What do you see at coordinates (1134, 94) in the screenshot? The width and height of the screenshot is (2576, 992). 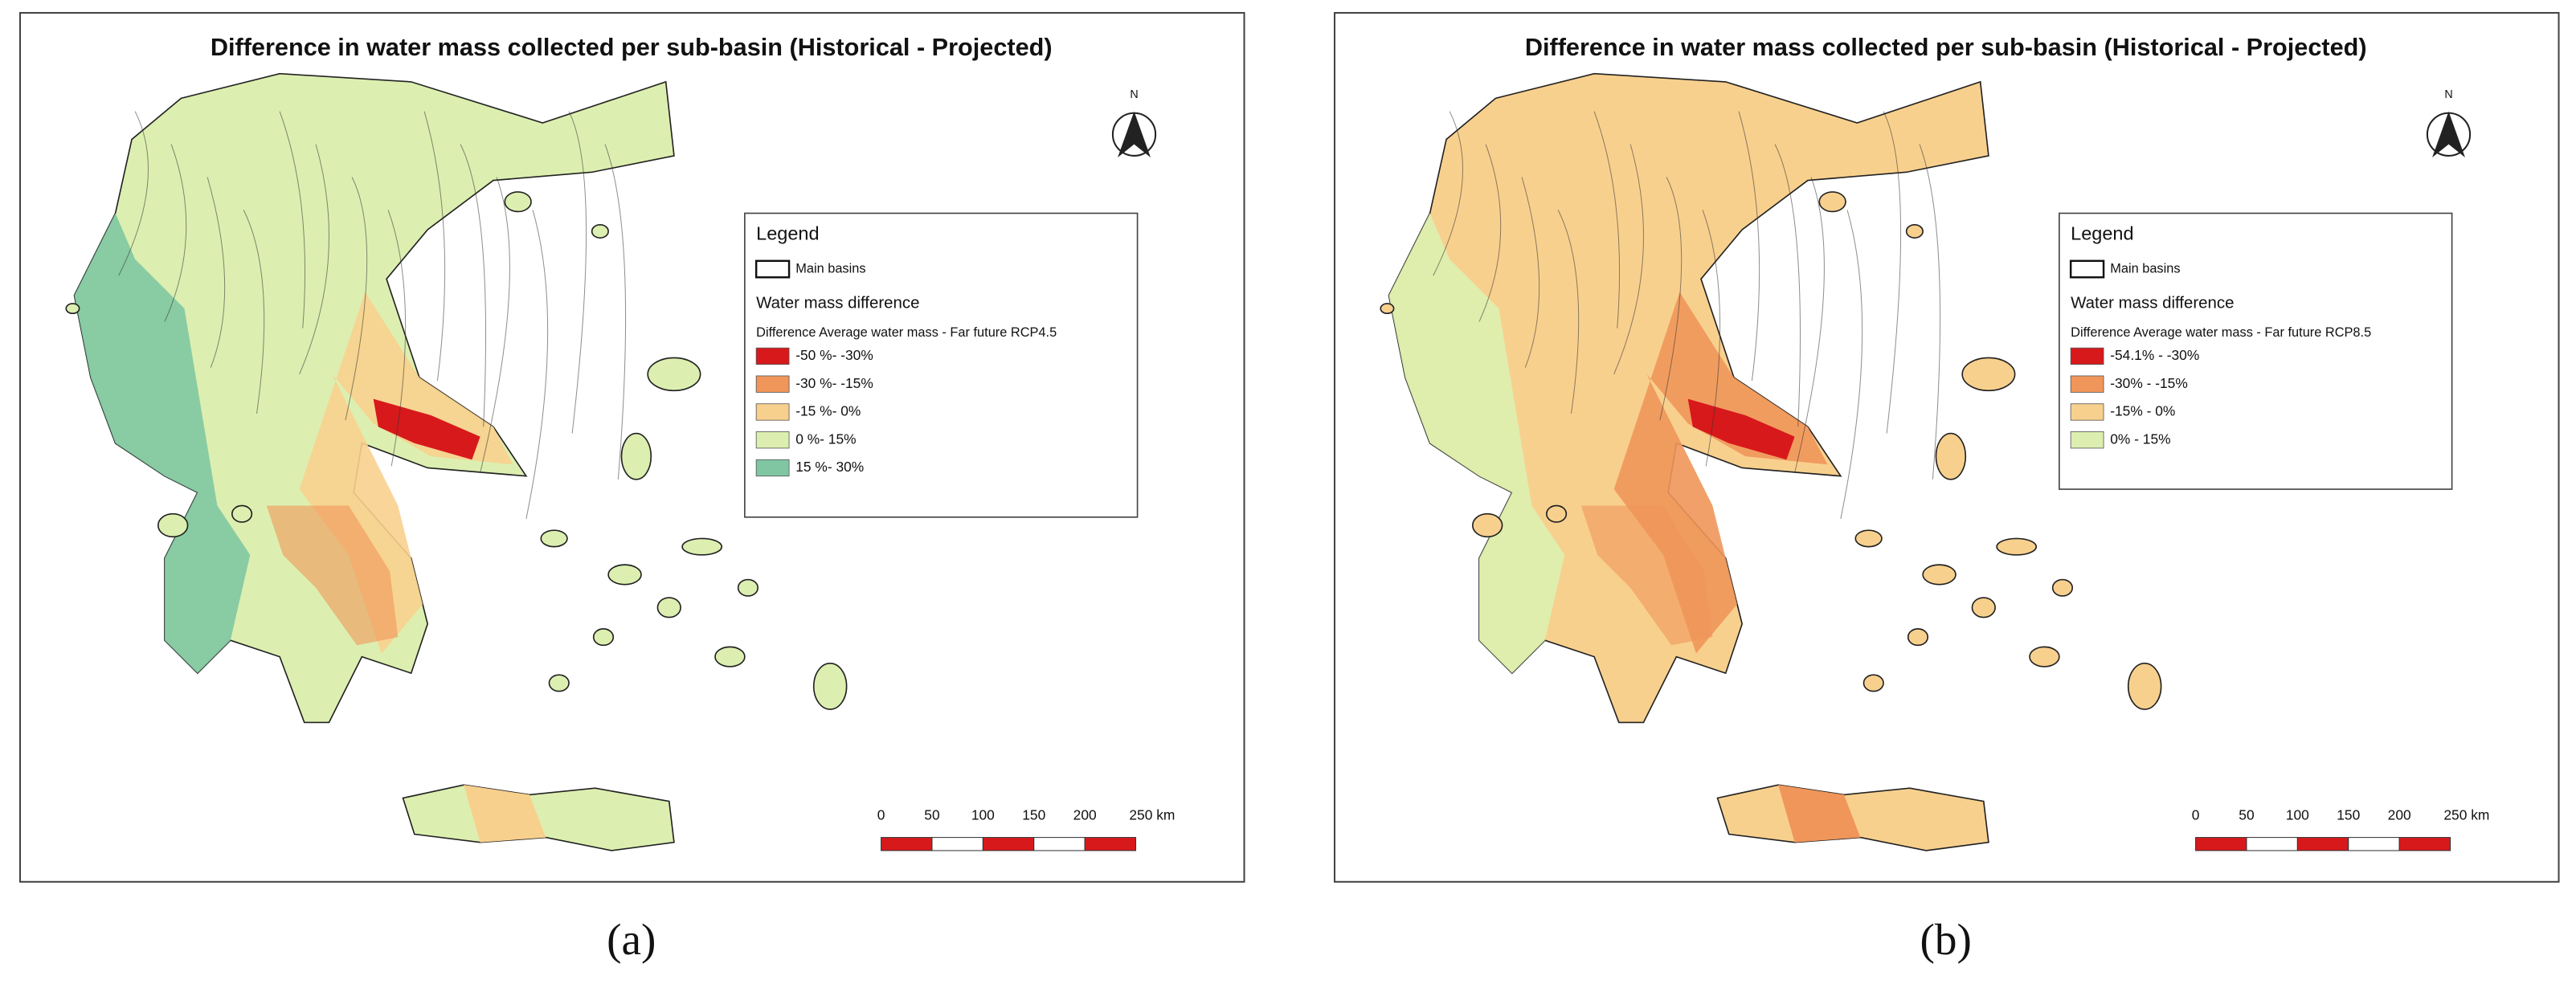 I see `north-label: N` at bounding box center [1134, 94].